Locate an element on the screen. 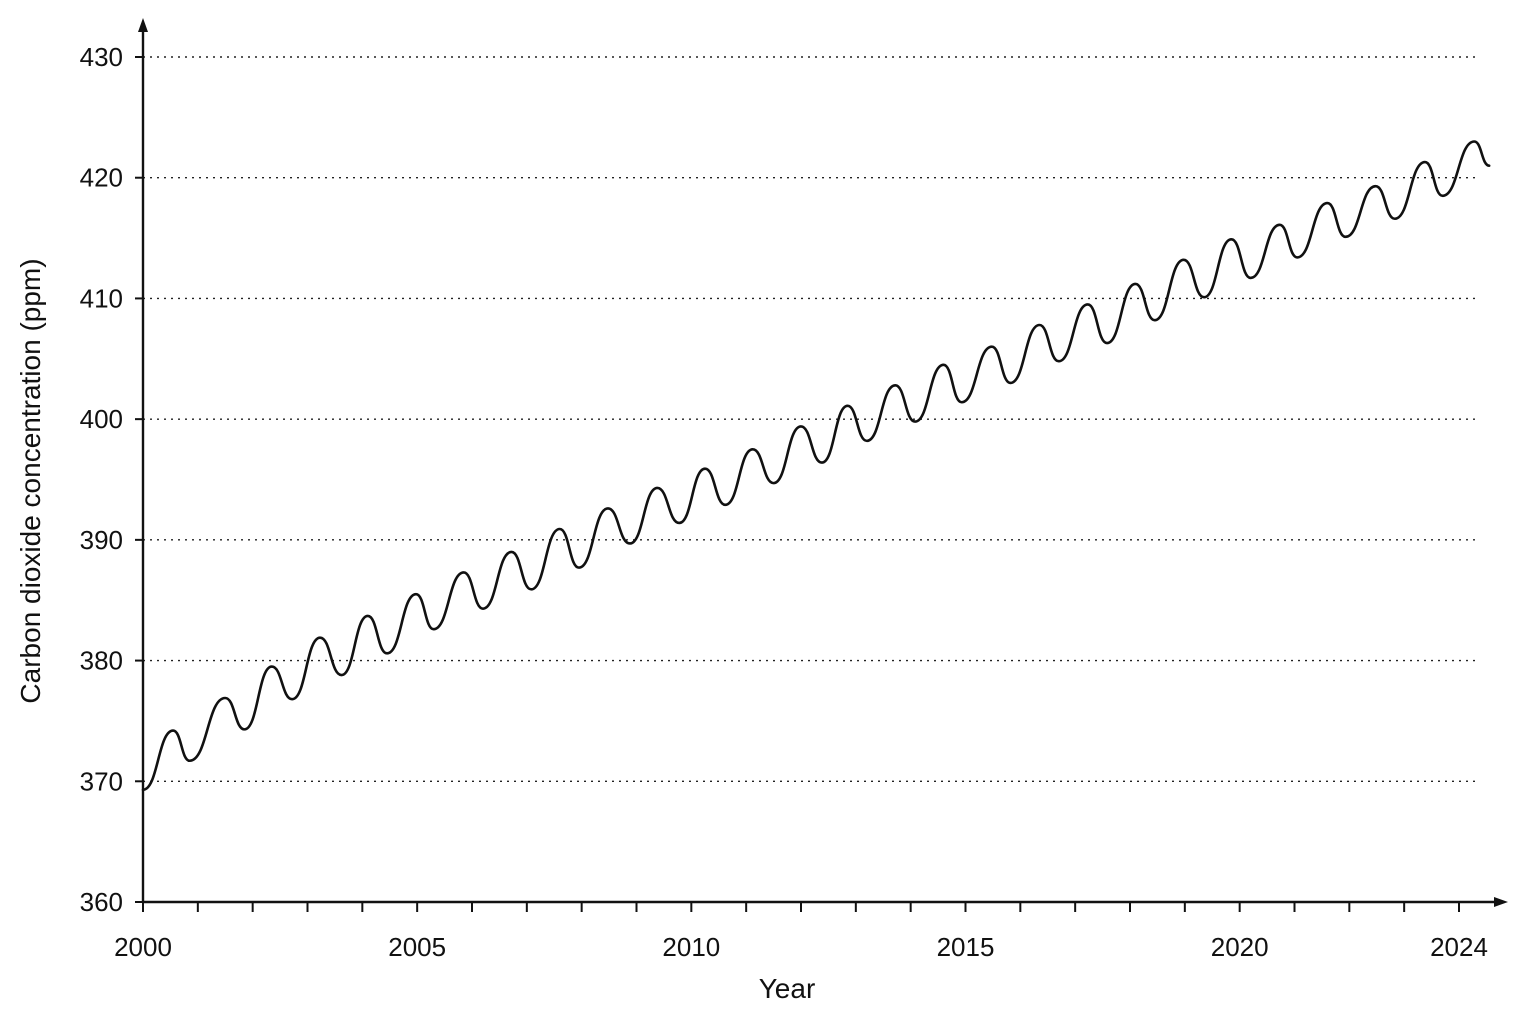 The image size is (1536, 1029). y-tick-label-360: 360 is located at coordinates (101, 902).